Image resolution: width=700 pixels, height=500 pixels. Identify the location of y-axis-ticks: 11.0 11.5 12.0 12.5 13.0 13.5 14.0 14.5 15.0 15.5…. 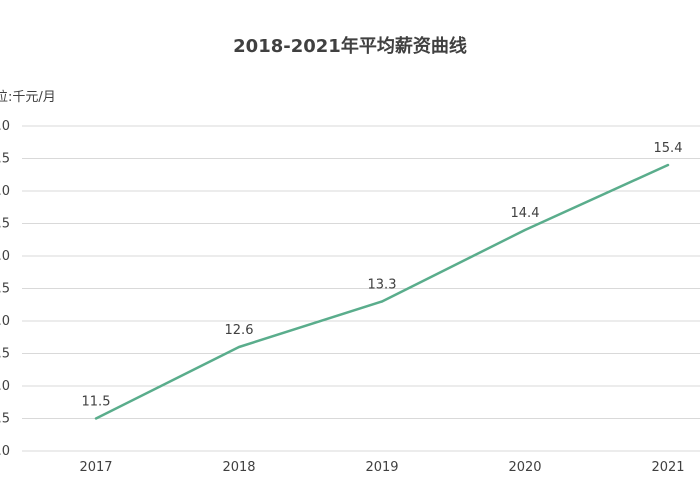
(5, 289).